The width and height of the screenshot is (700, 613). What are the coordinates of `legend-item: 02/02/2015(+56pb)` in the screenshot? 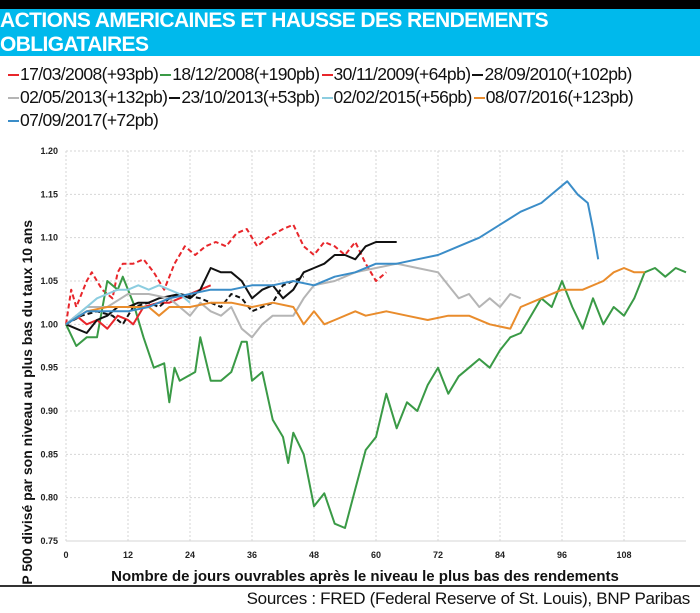 It's located at (397, 97).